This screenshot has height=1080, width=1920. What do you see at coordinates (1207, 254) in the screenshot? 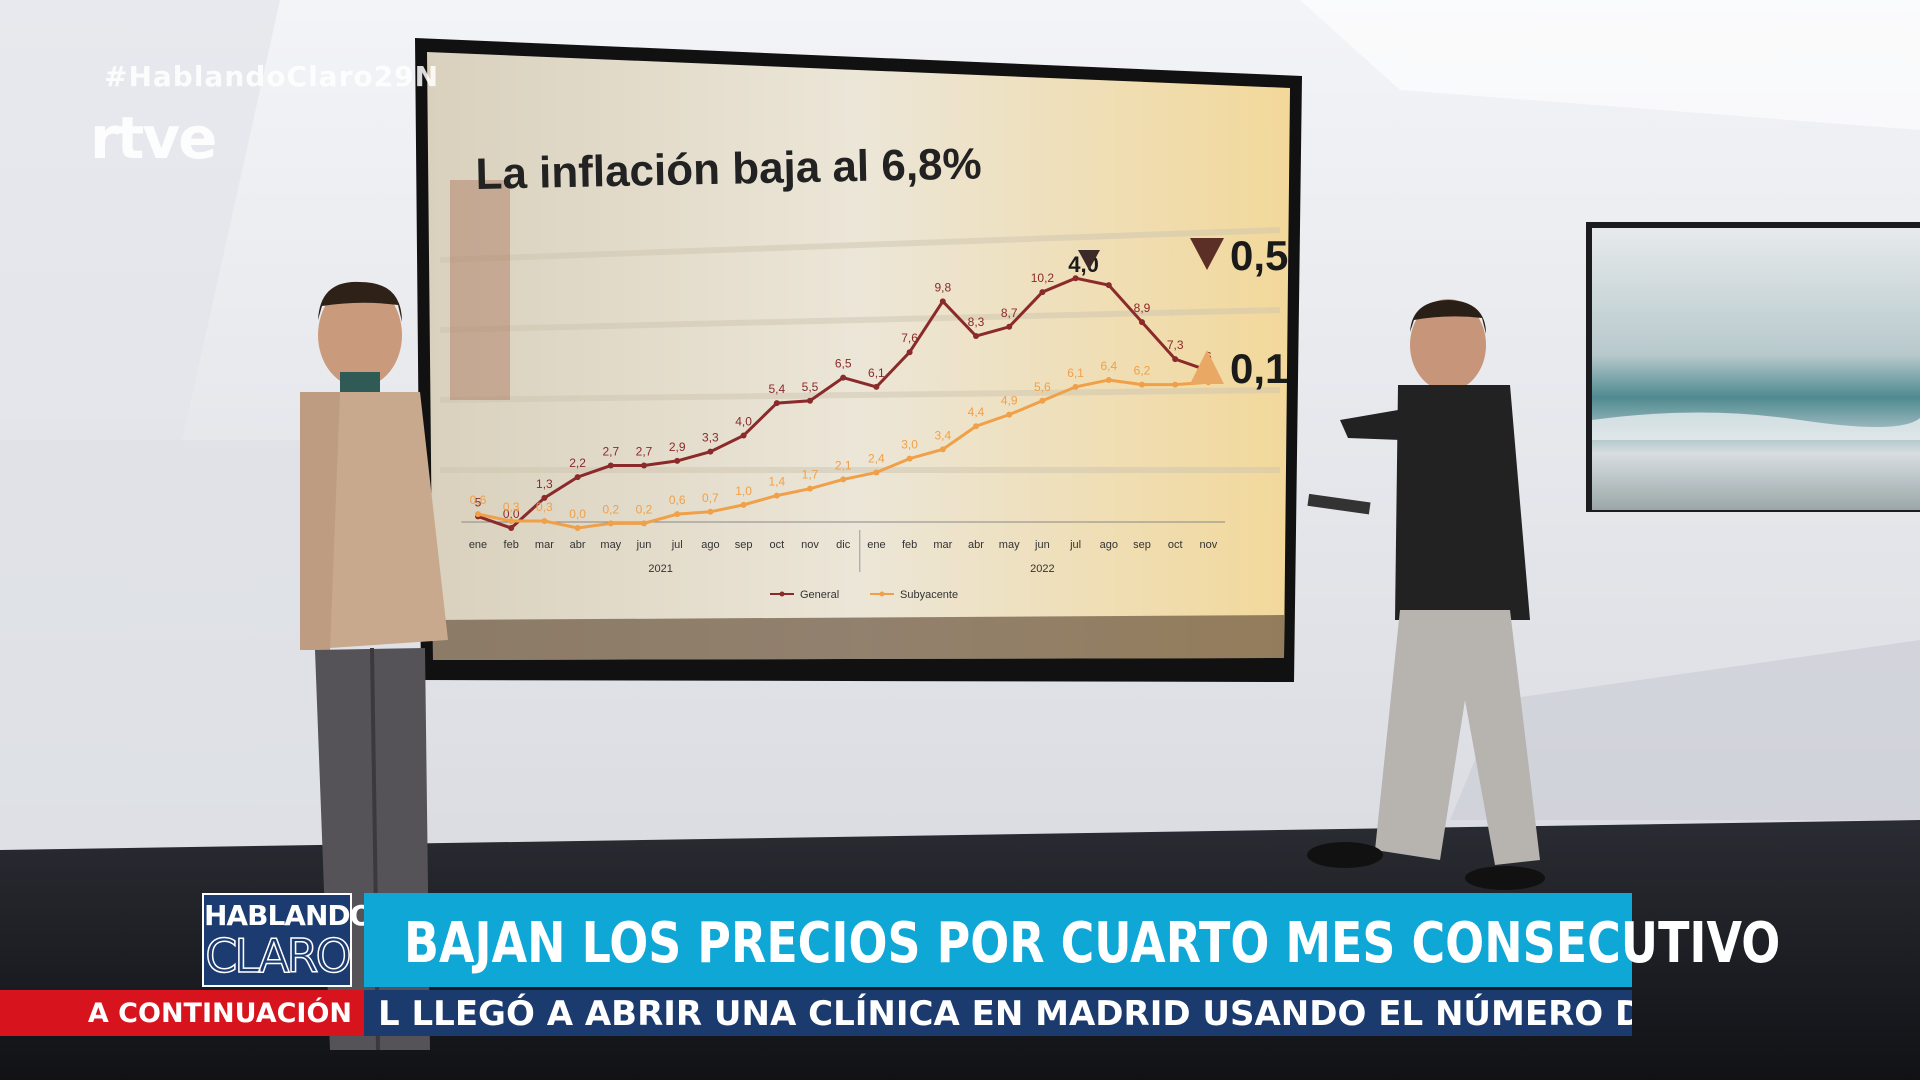
I see `down-triangle-icon` at bounding box center [1207, 254].